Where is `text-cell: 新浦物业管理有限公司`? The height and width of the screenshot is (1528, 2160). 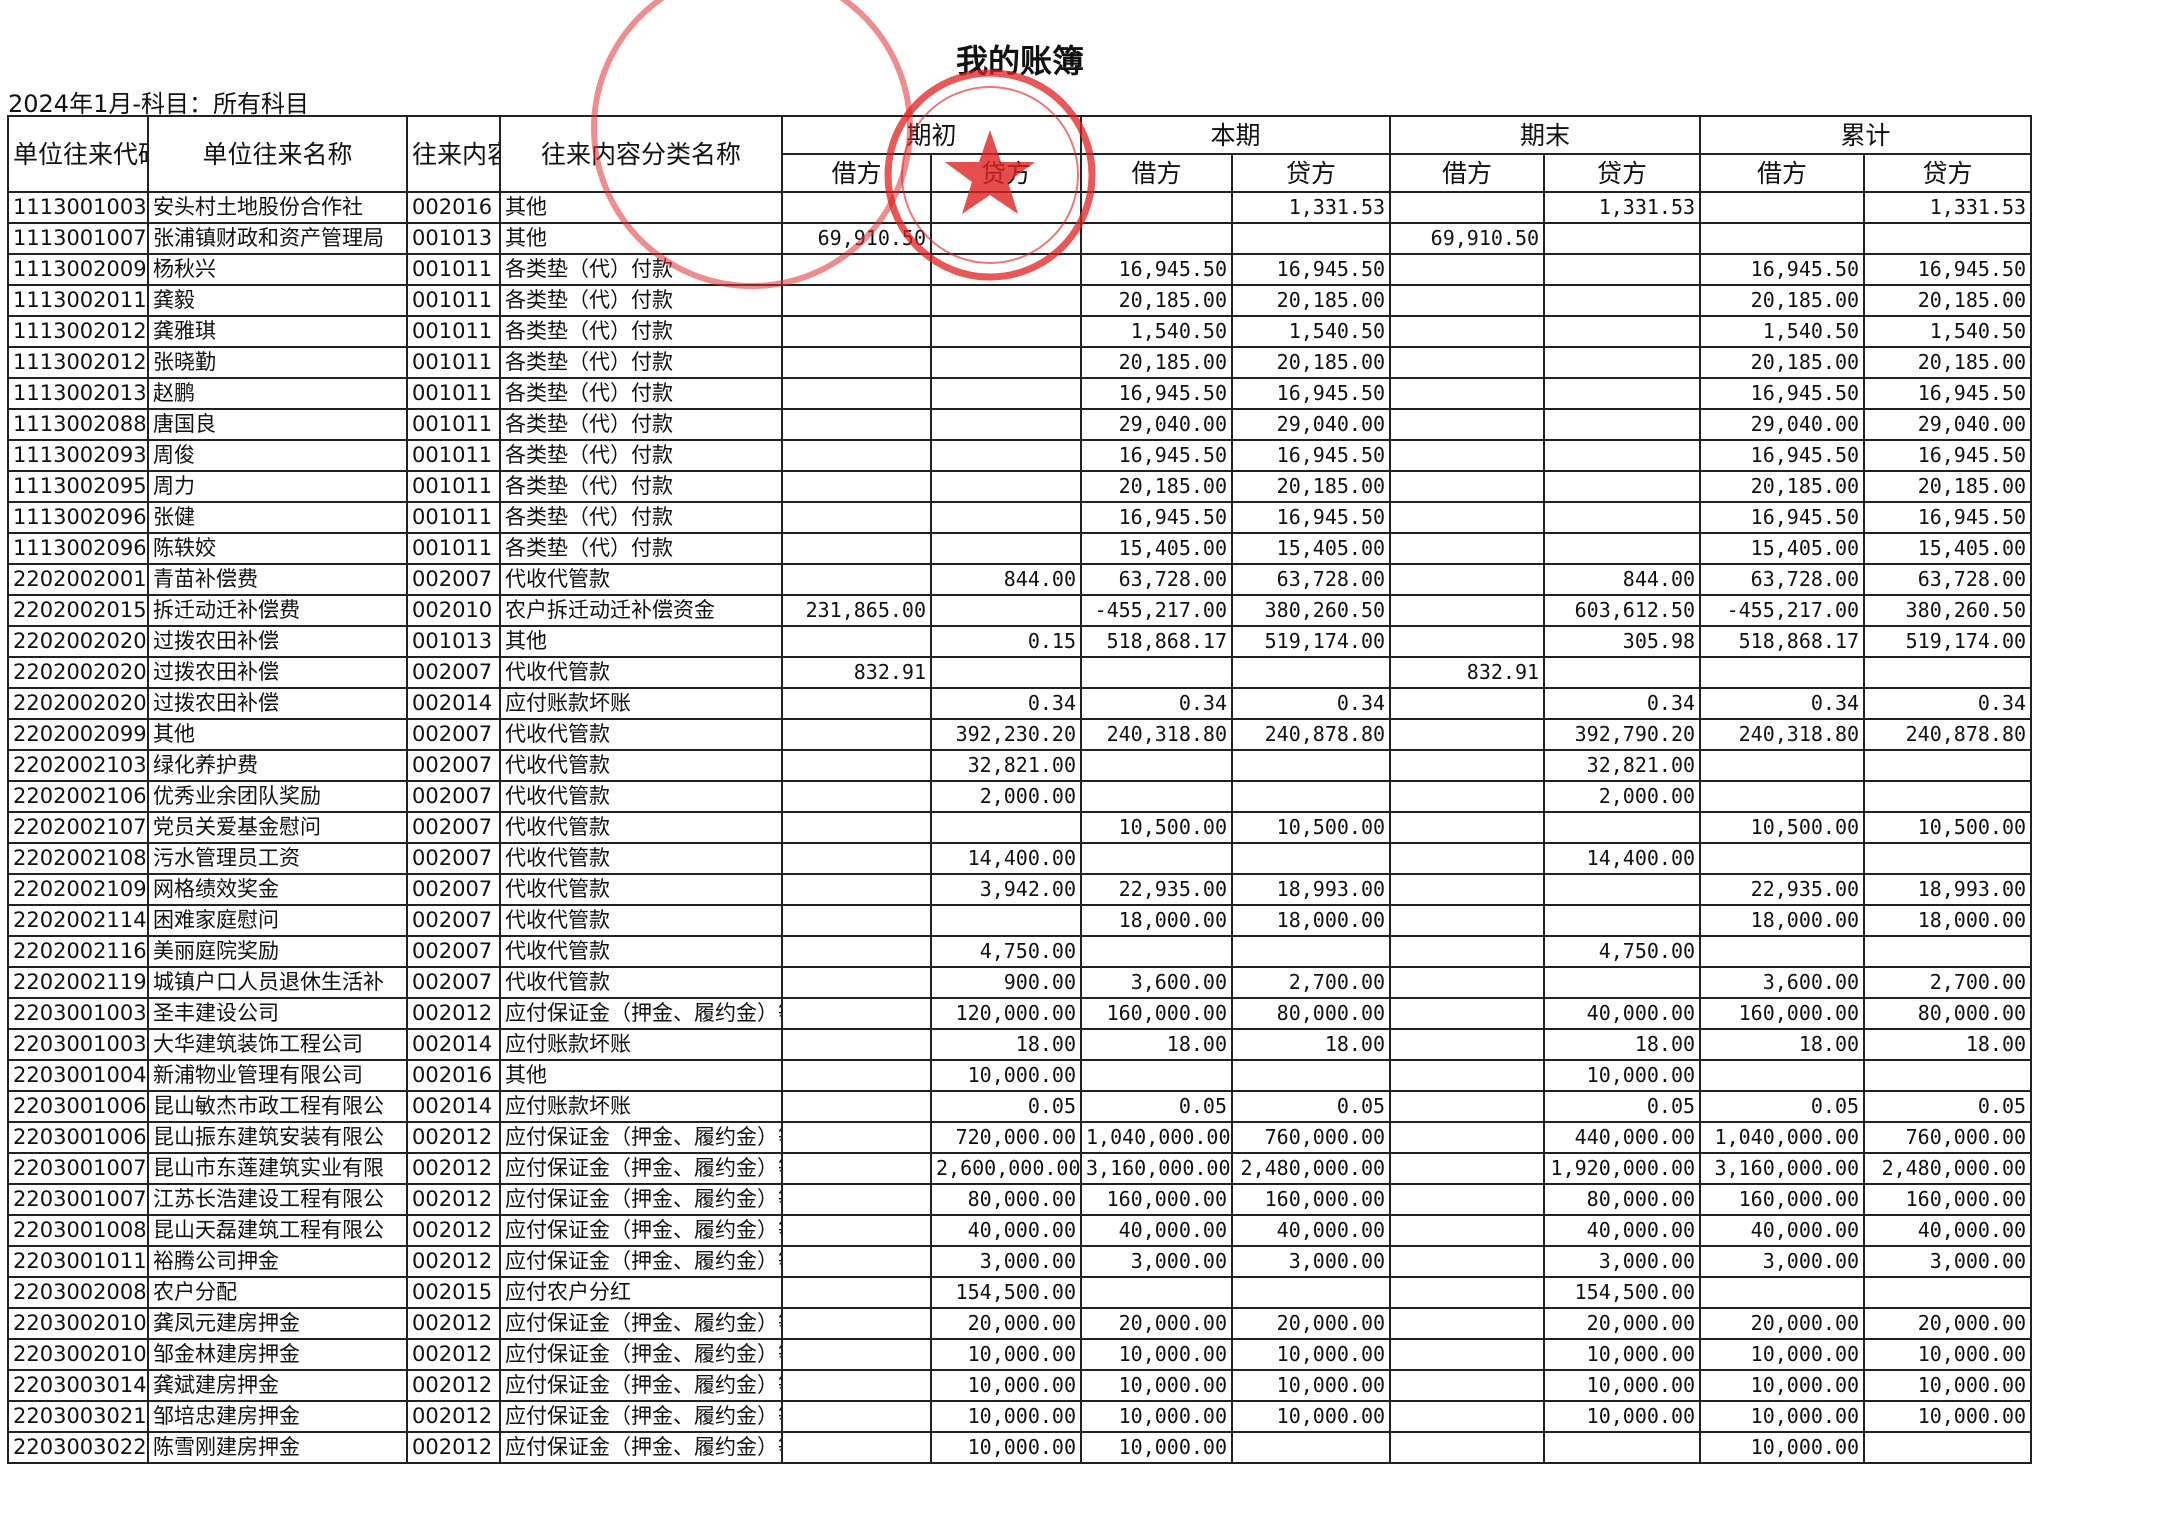 text-cell: 新浦物业管理有限公司 is located at coordinates (277, 1075).